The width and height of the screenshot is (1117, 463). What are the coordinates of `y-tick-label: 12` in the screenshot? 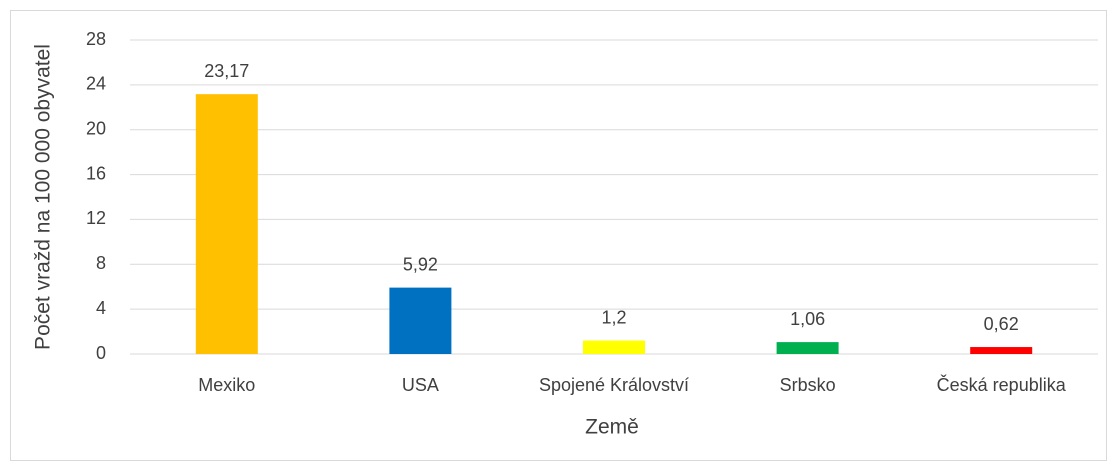 It's located at (96, 218).